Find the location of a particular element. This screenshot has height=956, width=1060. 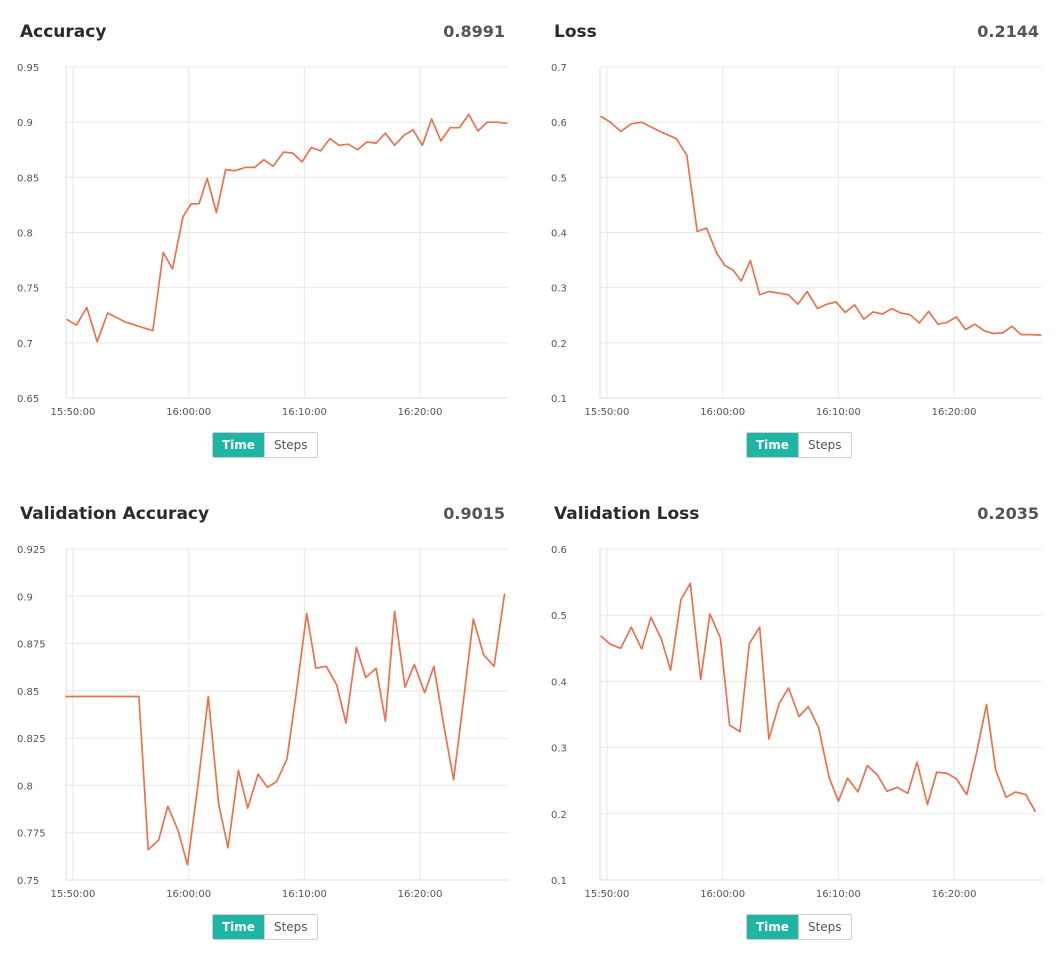

chart-title: Validation Accuracy is located at coordinates (115, 514).